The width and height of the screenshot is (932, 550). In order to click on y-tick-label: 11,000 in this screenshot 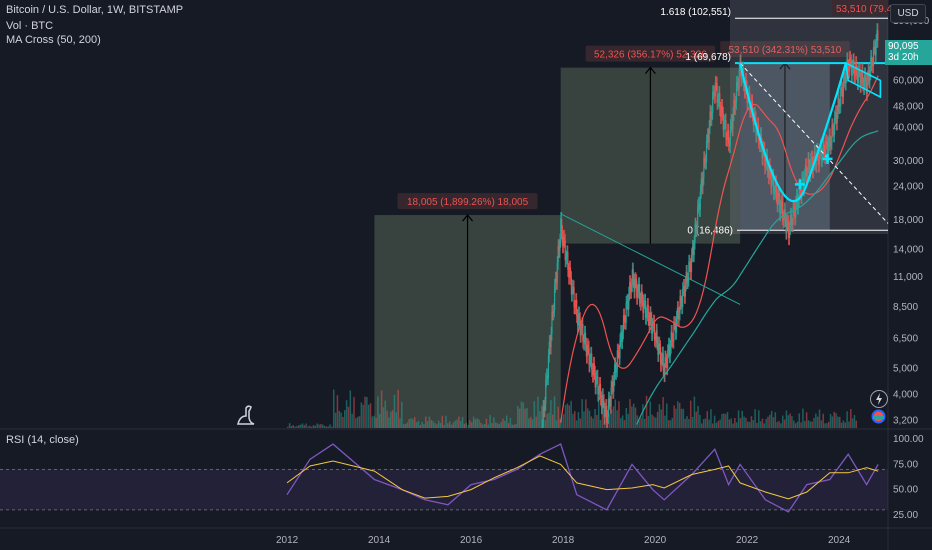, I will do `click(908, 277)`.